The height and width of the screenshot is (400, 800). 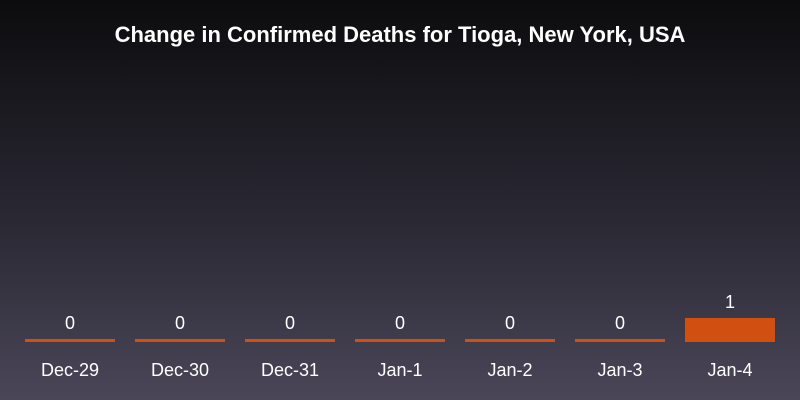 I want to click on x-tick-label-dec-29: Dec-29, so click(x=70, y=370).